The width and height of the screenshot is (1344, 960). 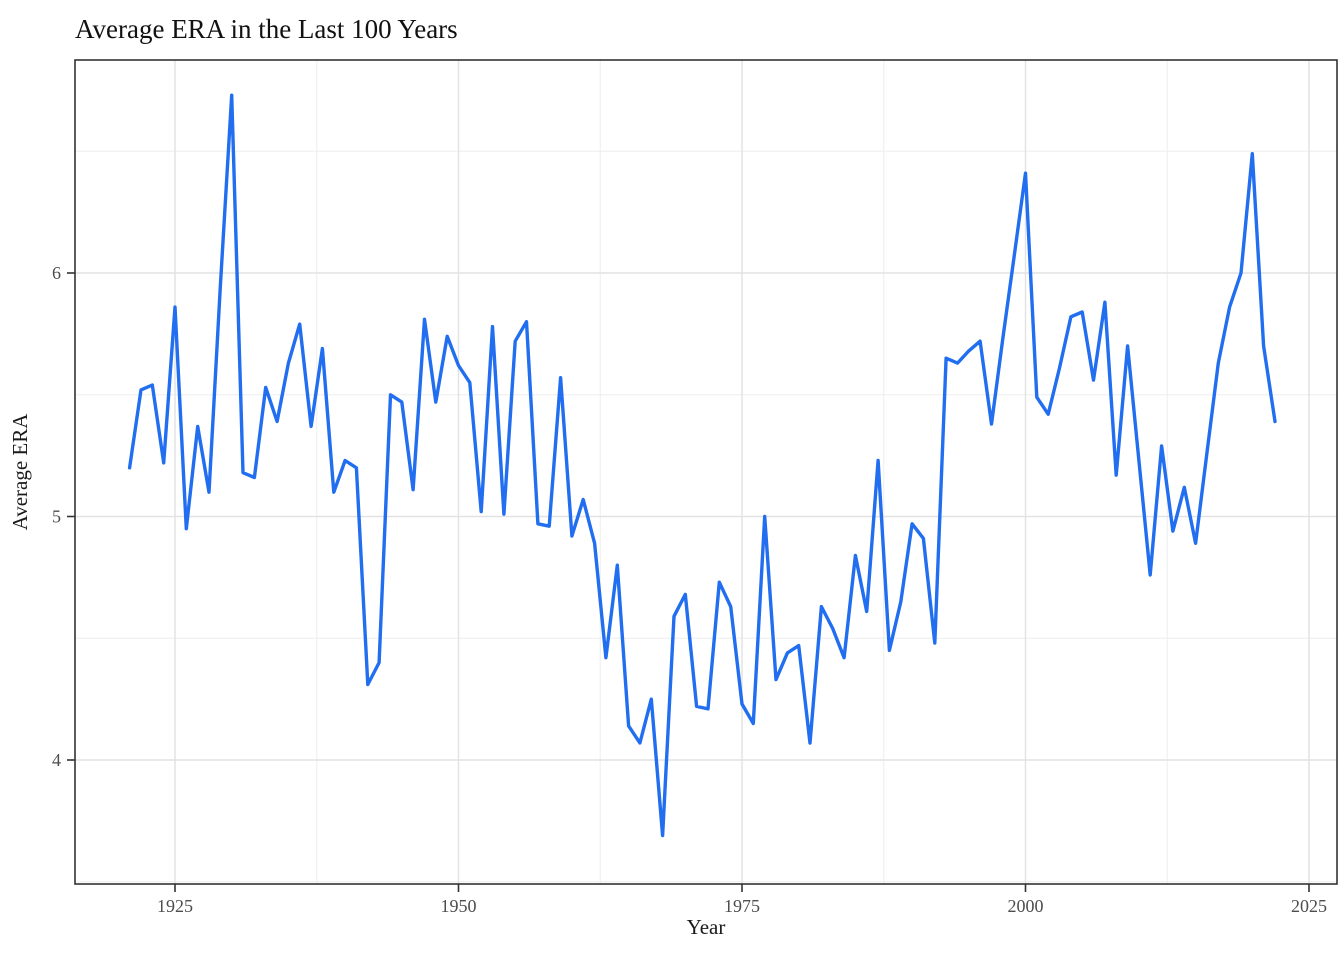 I want to click on y-axis: 4 5 6, so click(x=63, y=516).